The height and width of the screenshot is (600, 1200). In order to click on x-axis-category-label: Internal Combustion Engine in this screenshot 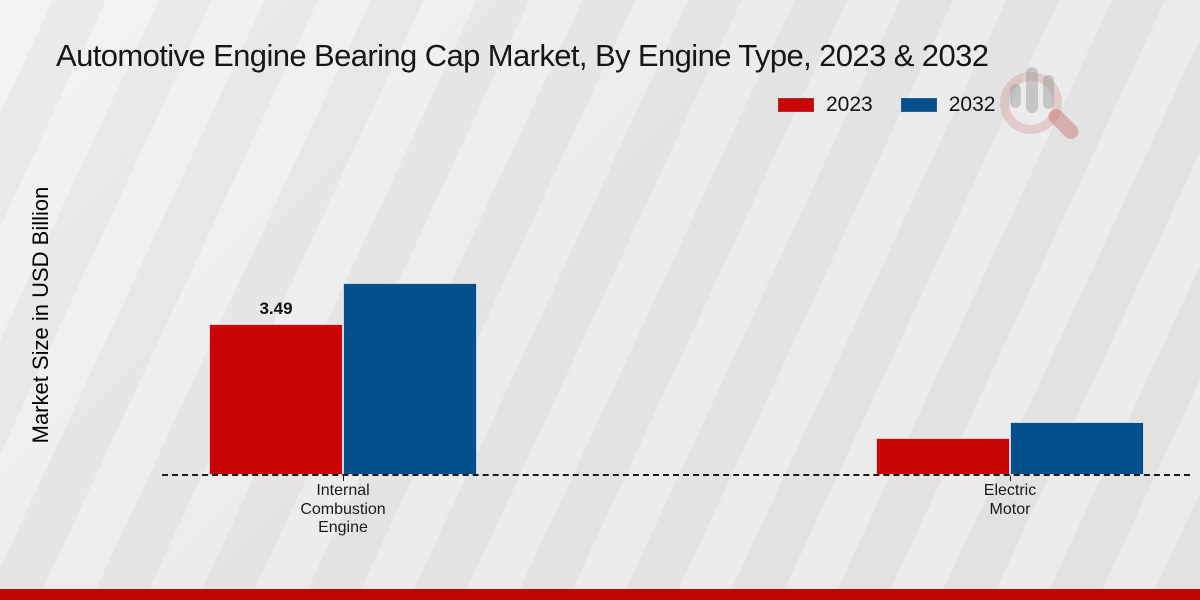, I will do `click(343, 509)`.